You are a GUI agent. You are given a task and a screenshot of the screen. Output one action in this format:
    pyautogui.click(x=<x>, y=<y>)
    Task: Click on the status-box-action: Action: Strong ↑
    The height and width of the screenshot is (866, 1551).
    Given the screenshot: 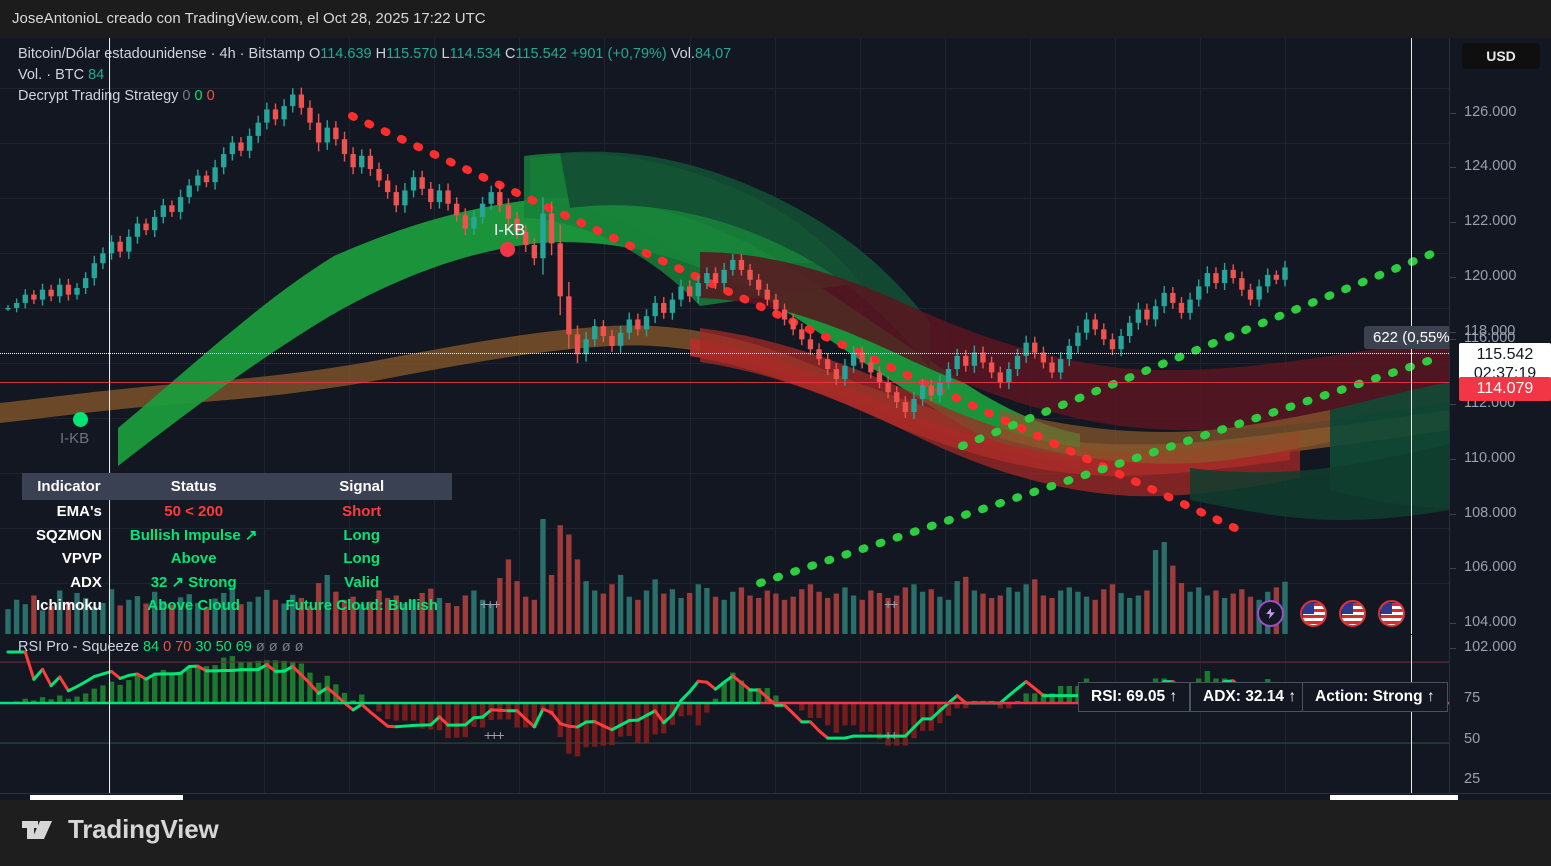 What is the action you would take?
    pyautogui.click(x=1375, y=697)
    